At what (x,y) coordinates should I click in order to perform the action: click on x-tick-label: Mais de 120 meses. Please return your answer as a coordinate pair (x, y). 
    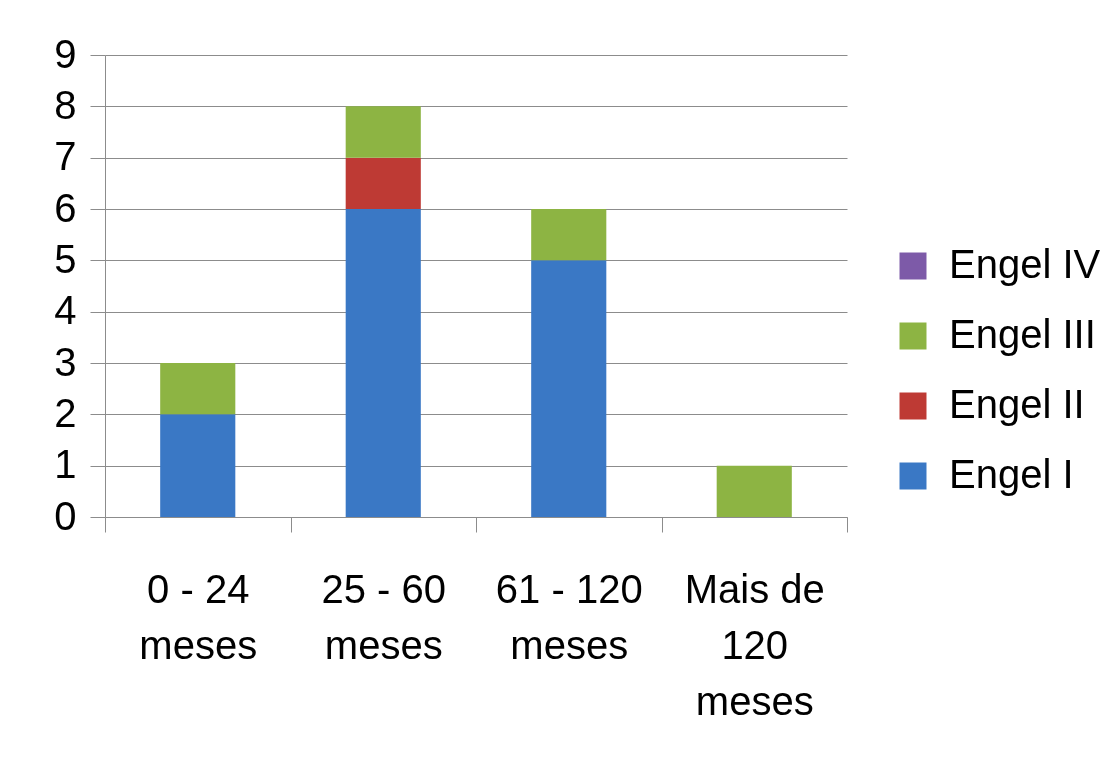
    Looking at the image, I should click on (754, 644).